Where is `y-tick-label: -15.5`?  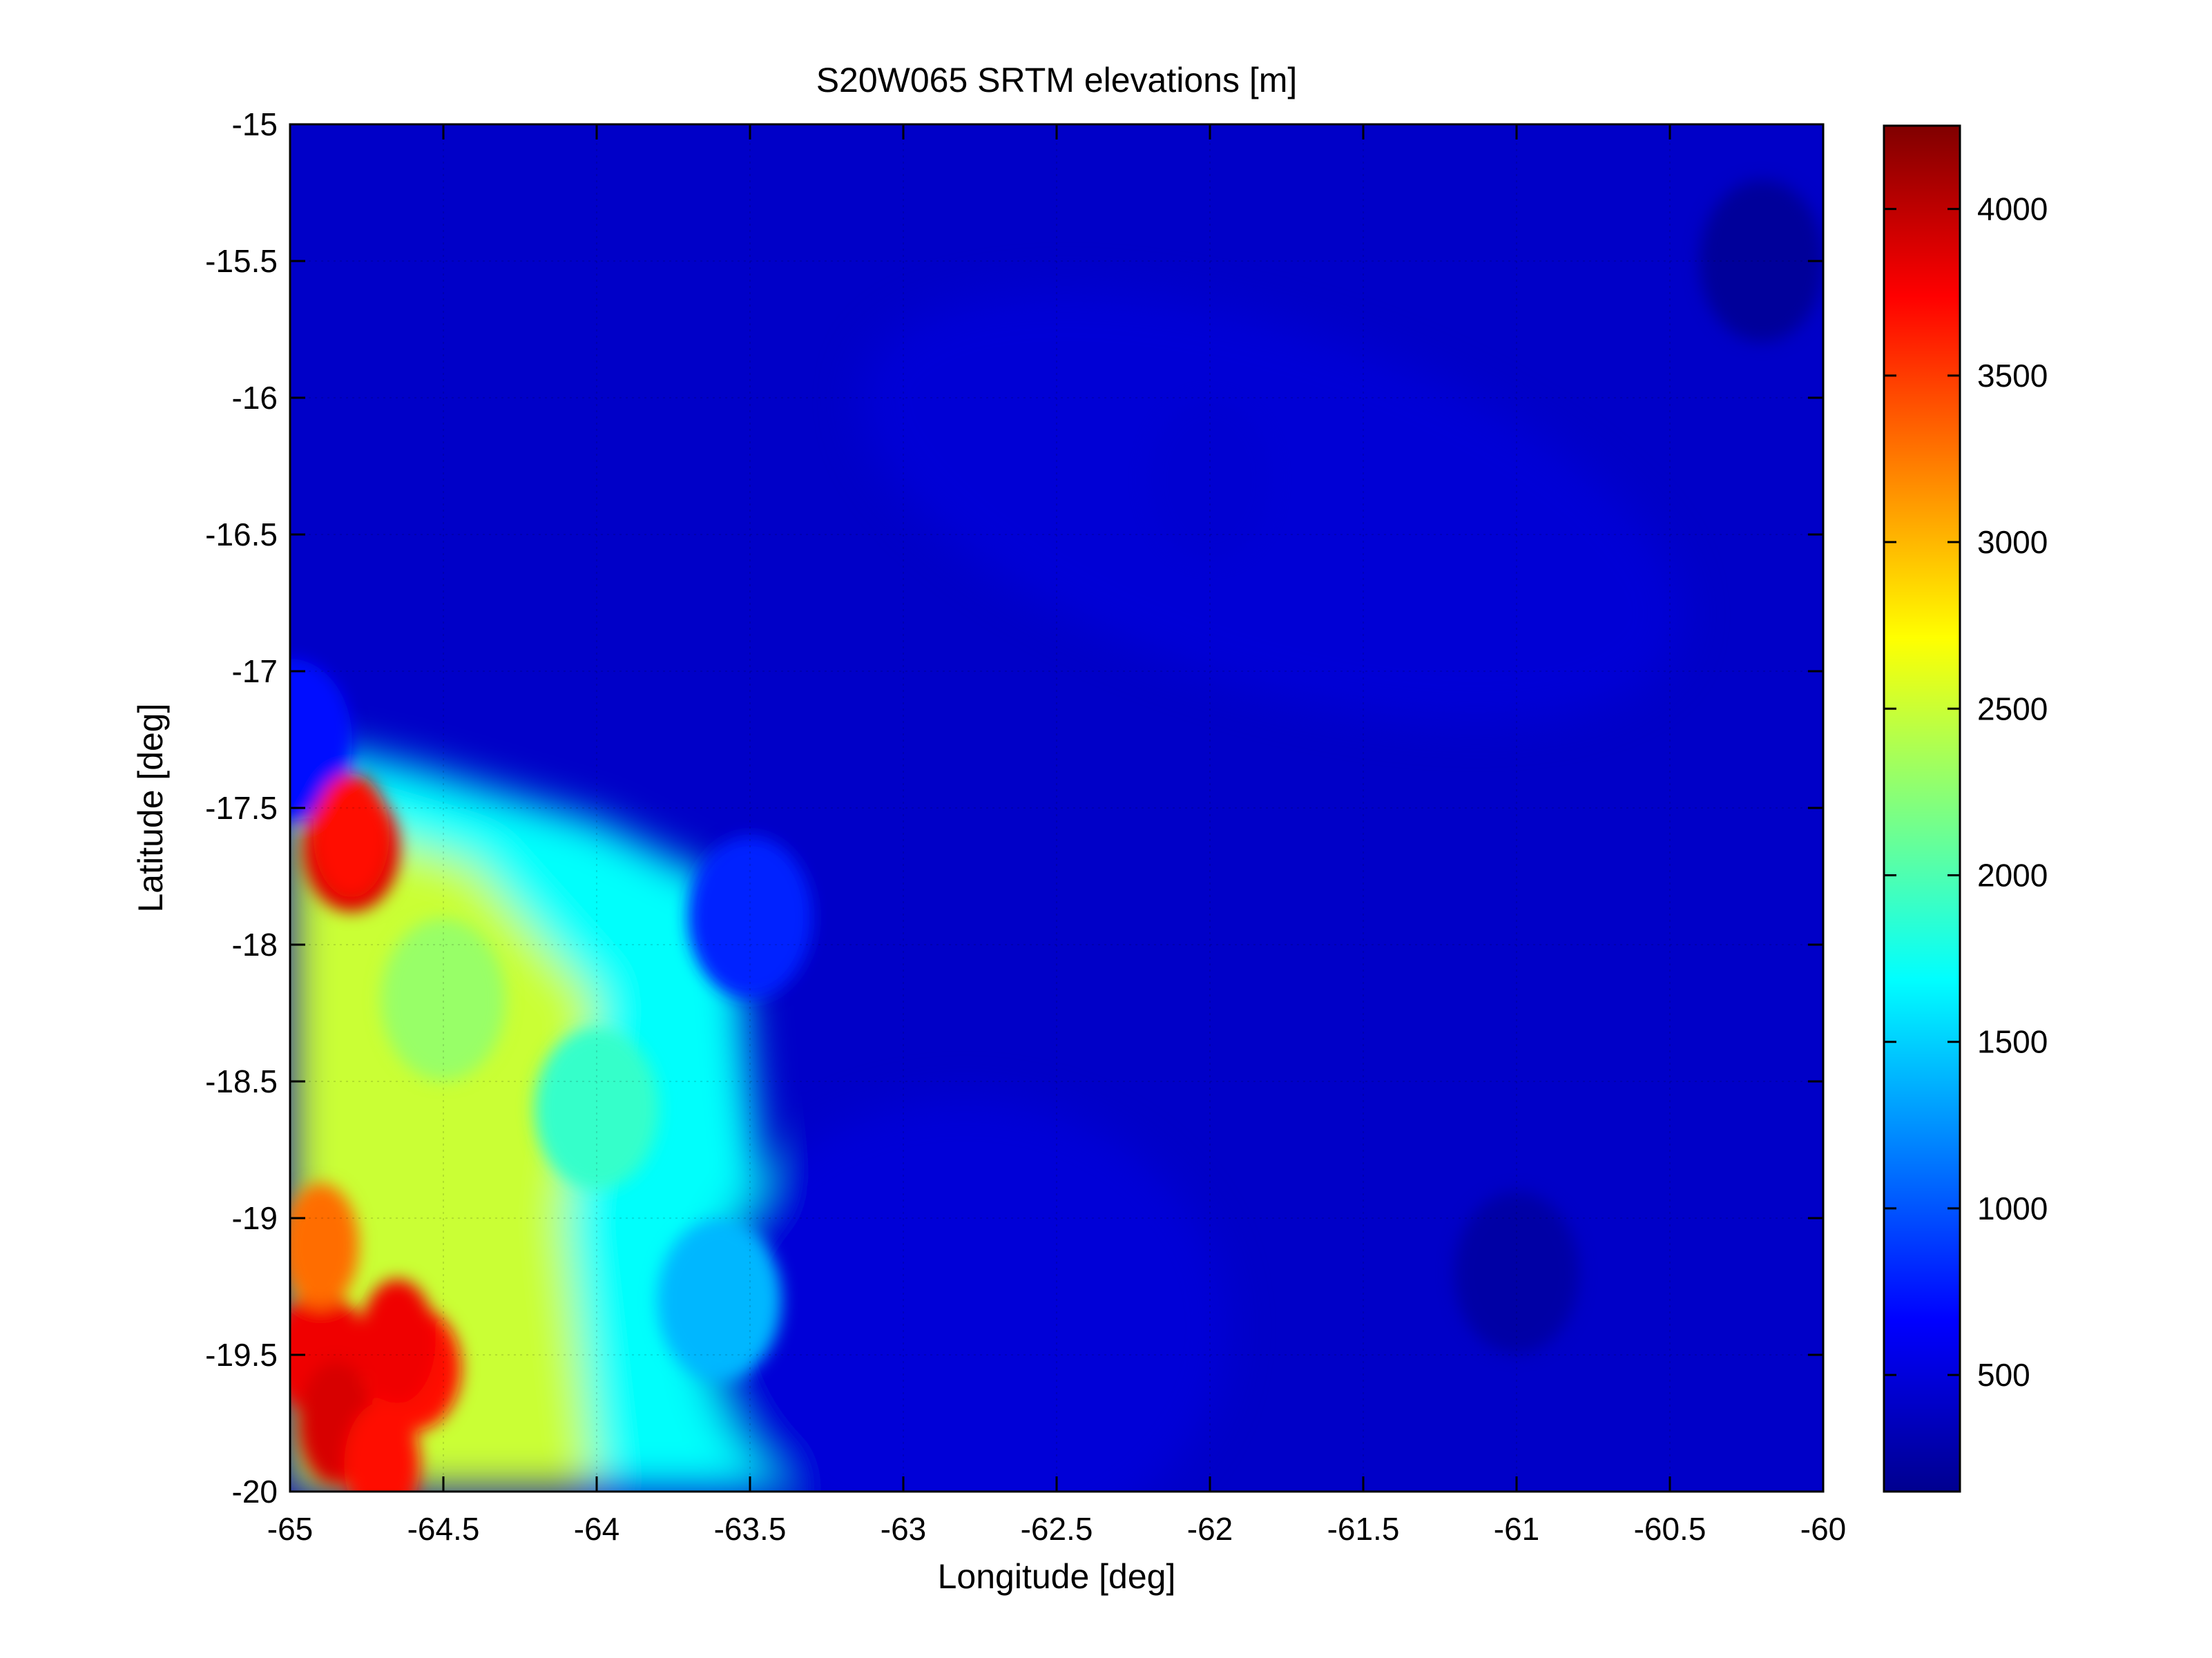
y-tick-label: -15.5 is located at coordinates (241, 261).